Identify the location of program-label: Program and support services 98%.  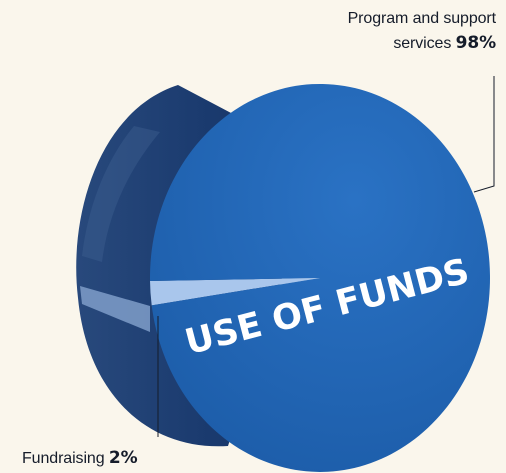
(376, 31).